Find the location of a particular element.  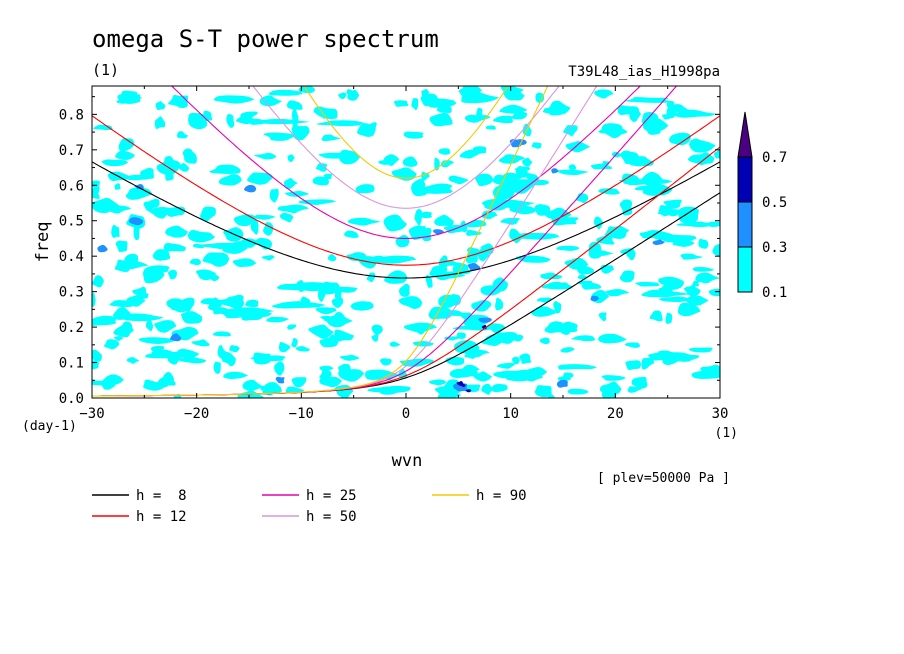

y-tick-label: 0.7 is located at coordinates (71, 151).